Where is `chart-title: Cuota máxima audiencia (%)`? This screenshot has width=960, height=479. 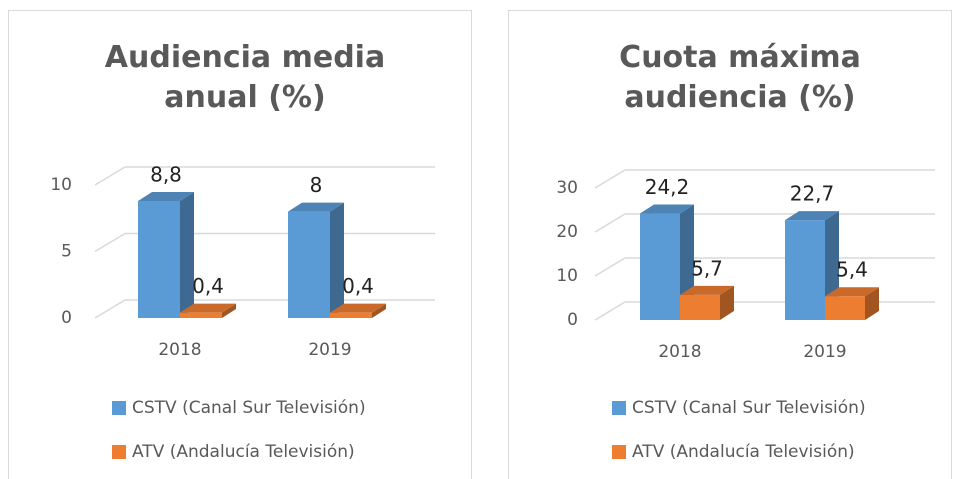 chart-title: Cuota máxima audiencia (%) is located at coordinates (740, 77).